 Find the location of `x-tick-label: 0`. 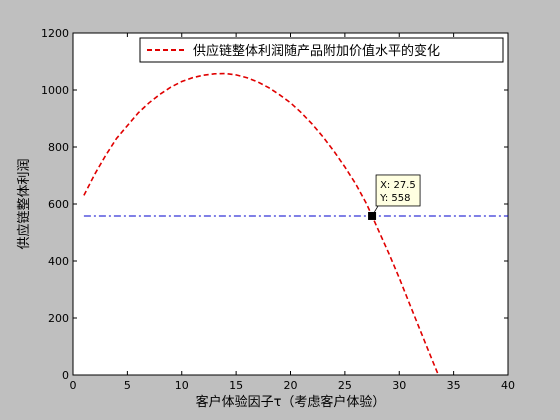

x-tick-label: 0 is located at coordinates (73, 385).